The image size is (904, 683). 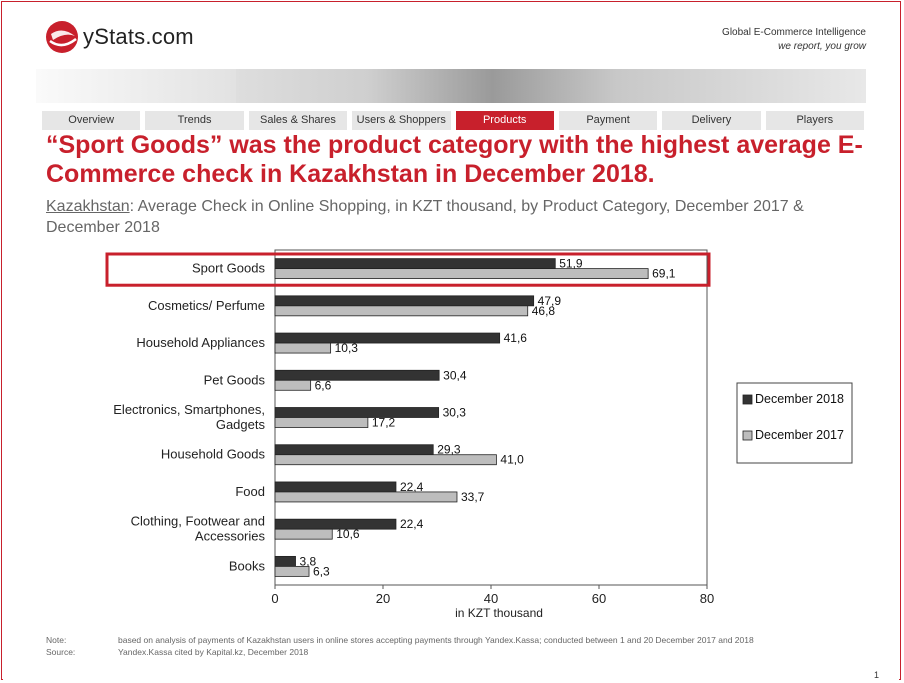 I want to click on data-label: 10,3, so click(x=347, y=348).